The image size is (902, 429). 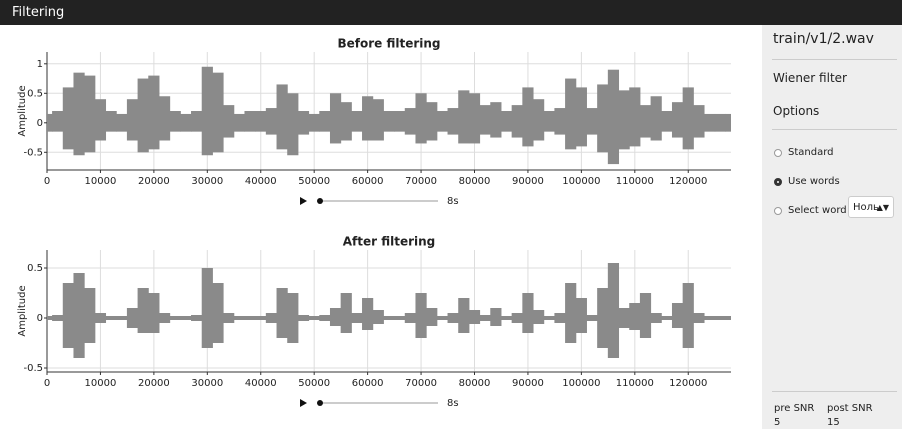 What do you see at coordinates (810, 78) in the screenshot?
I see `method: Wiener filter` at bounding box center [810, 78].